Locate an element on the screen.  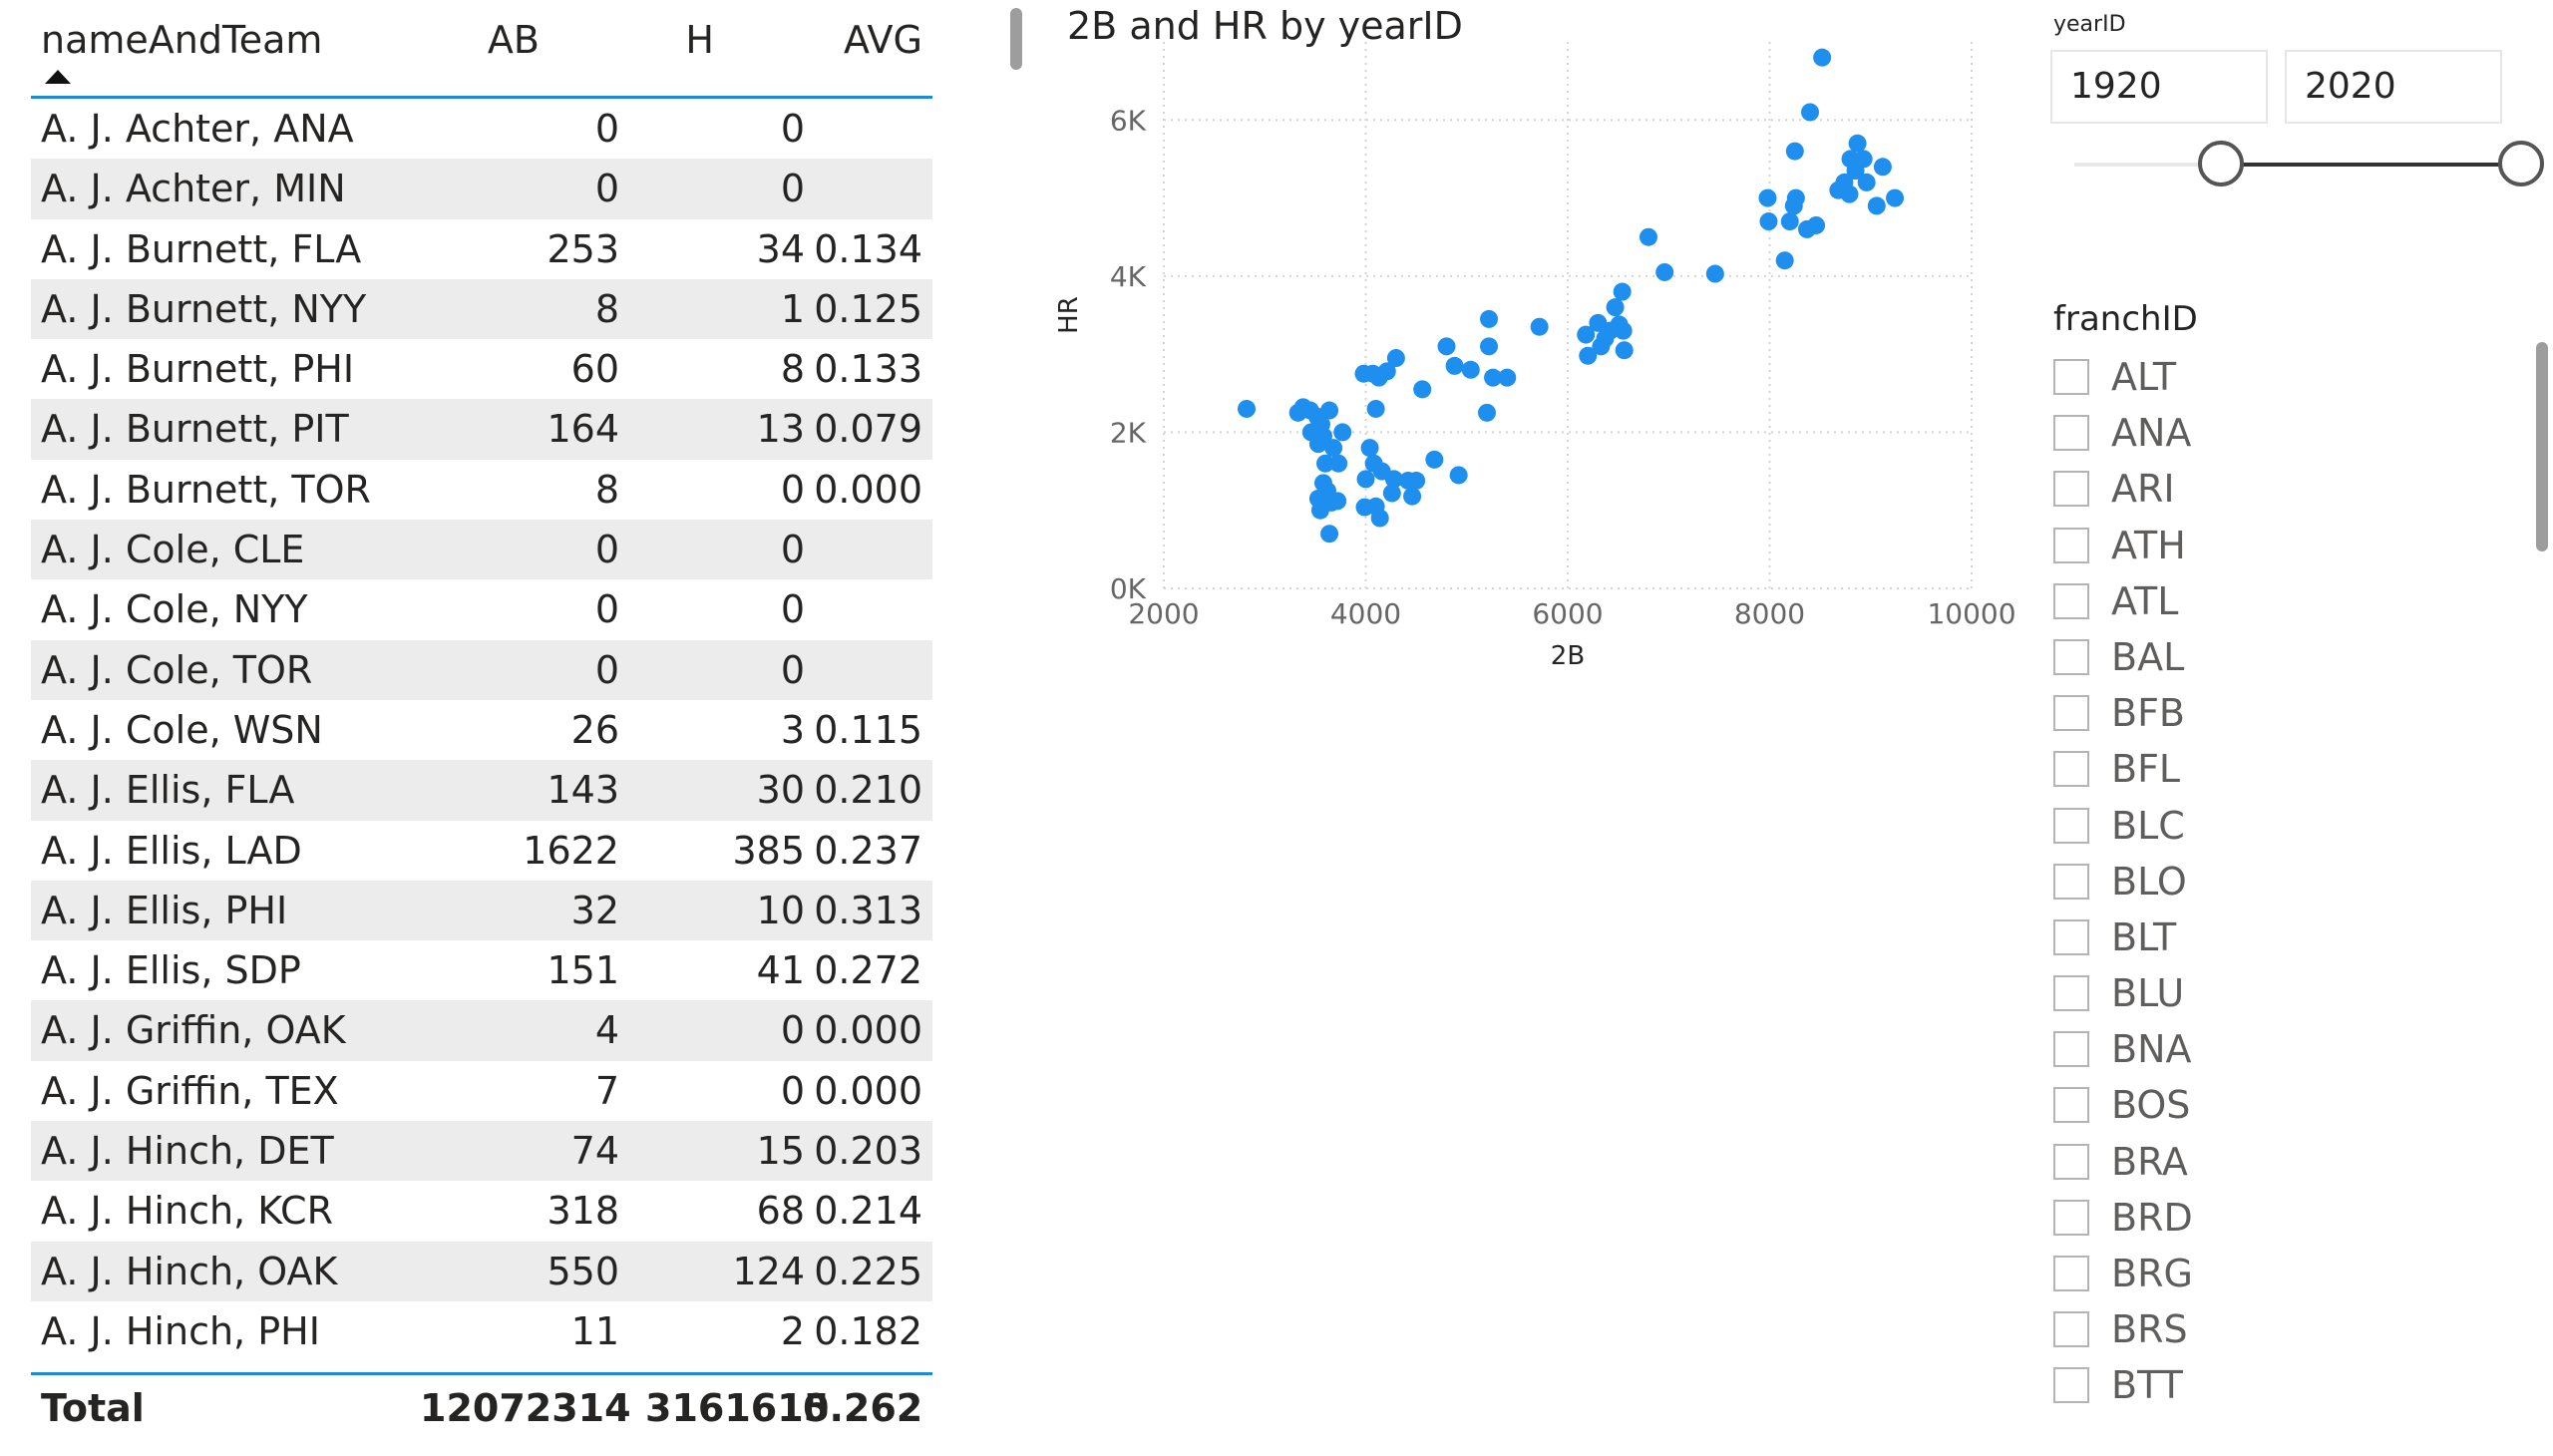
table-row: A. J. Burnett, PIT 164 13 0.079 is located at coordinates (482, 429).